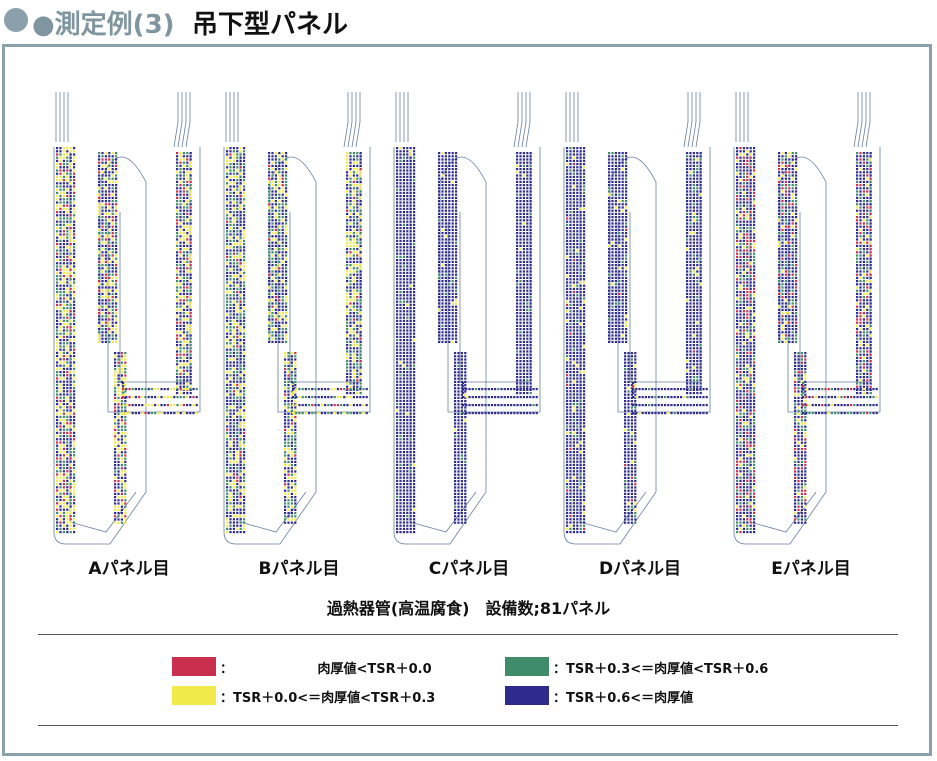 This screenshot has height=761, width=937. What do you see at coordinates (127, 318) in the screenshot?
I see `panel-diagram-a` at bounding box center [127, 318].